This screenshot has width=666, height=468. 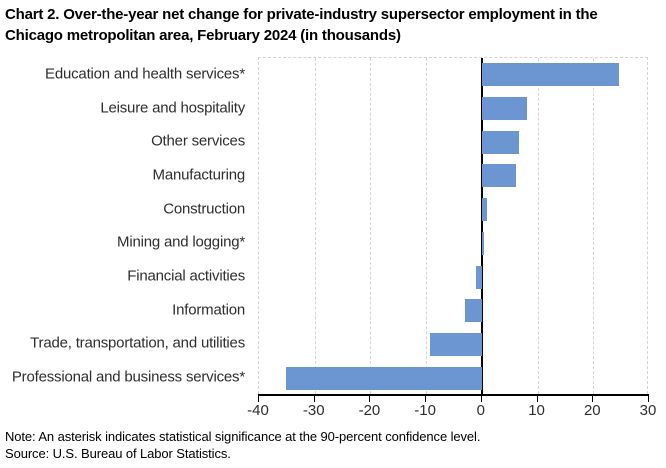 I want to click on bar-information, so click(x=473, y=311).